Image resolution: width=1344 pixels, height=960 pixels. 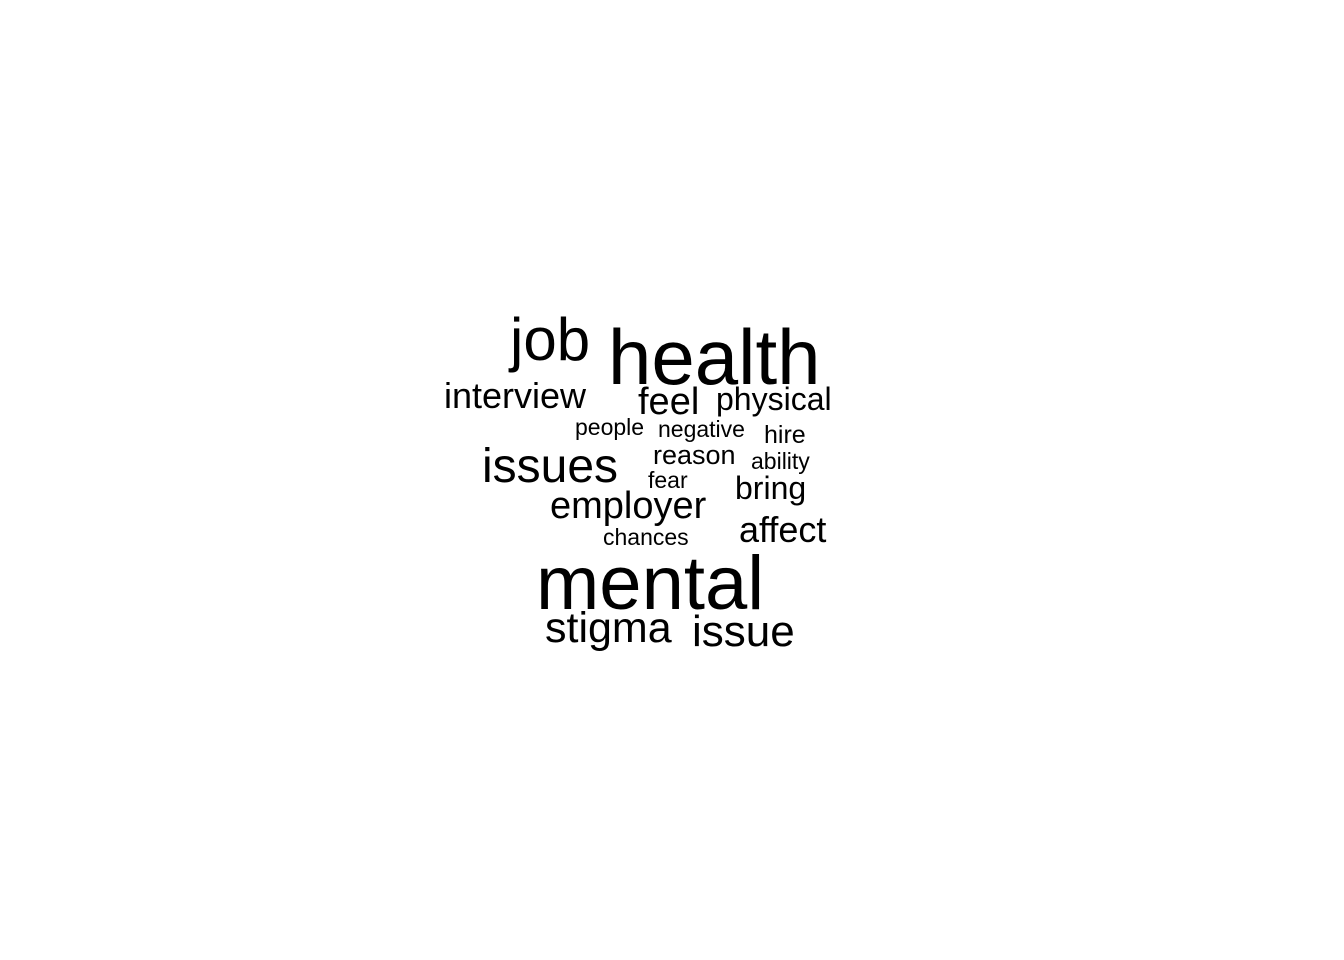 What do you see at coordinates (701, 429) in the screenshot?
I see `word-negative: negative` at bounding box center [701, 429].